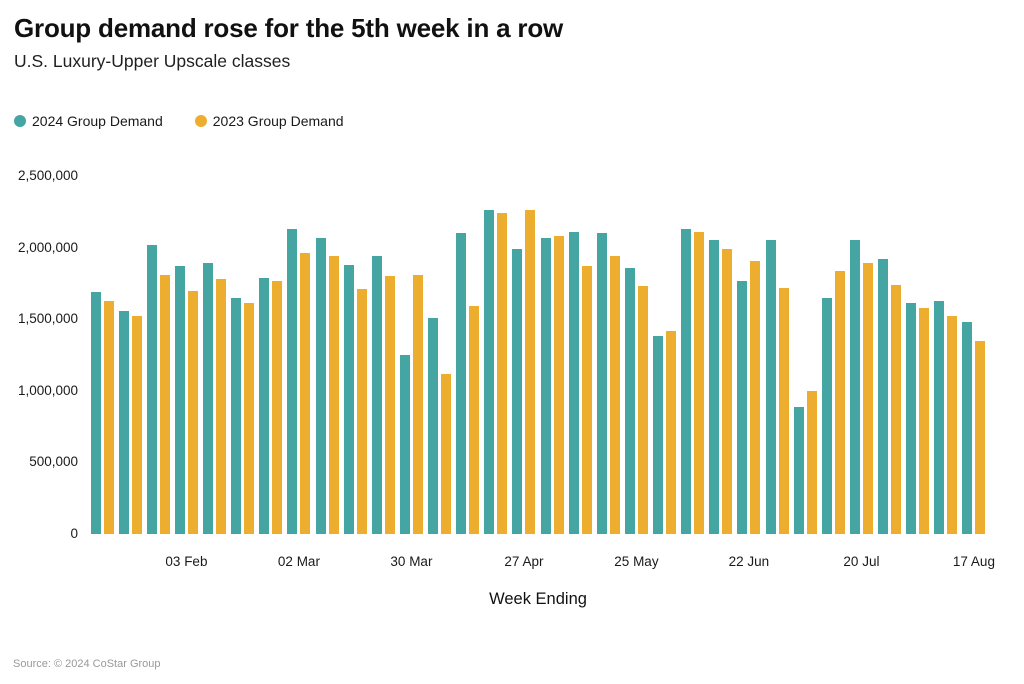  What do you see at coordinates (47, 175) in the screenshot?
I see `y-tick-label: 2,500,000` at bounding box center [47, 175].